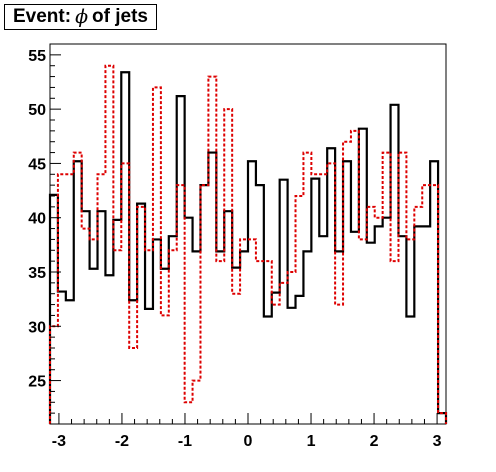  I want to click on chart-title: Event: ϕ of jets, so click(80, 17).